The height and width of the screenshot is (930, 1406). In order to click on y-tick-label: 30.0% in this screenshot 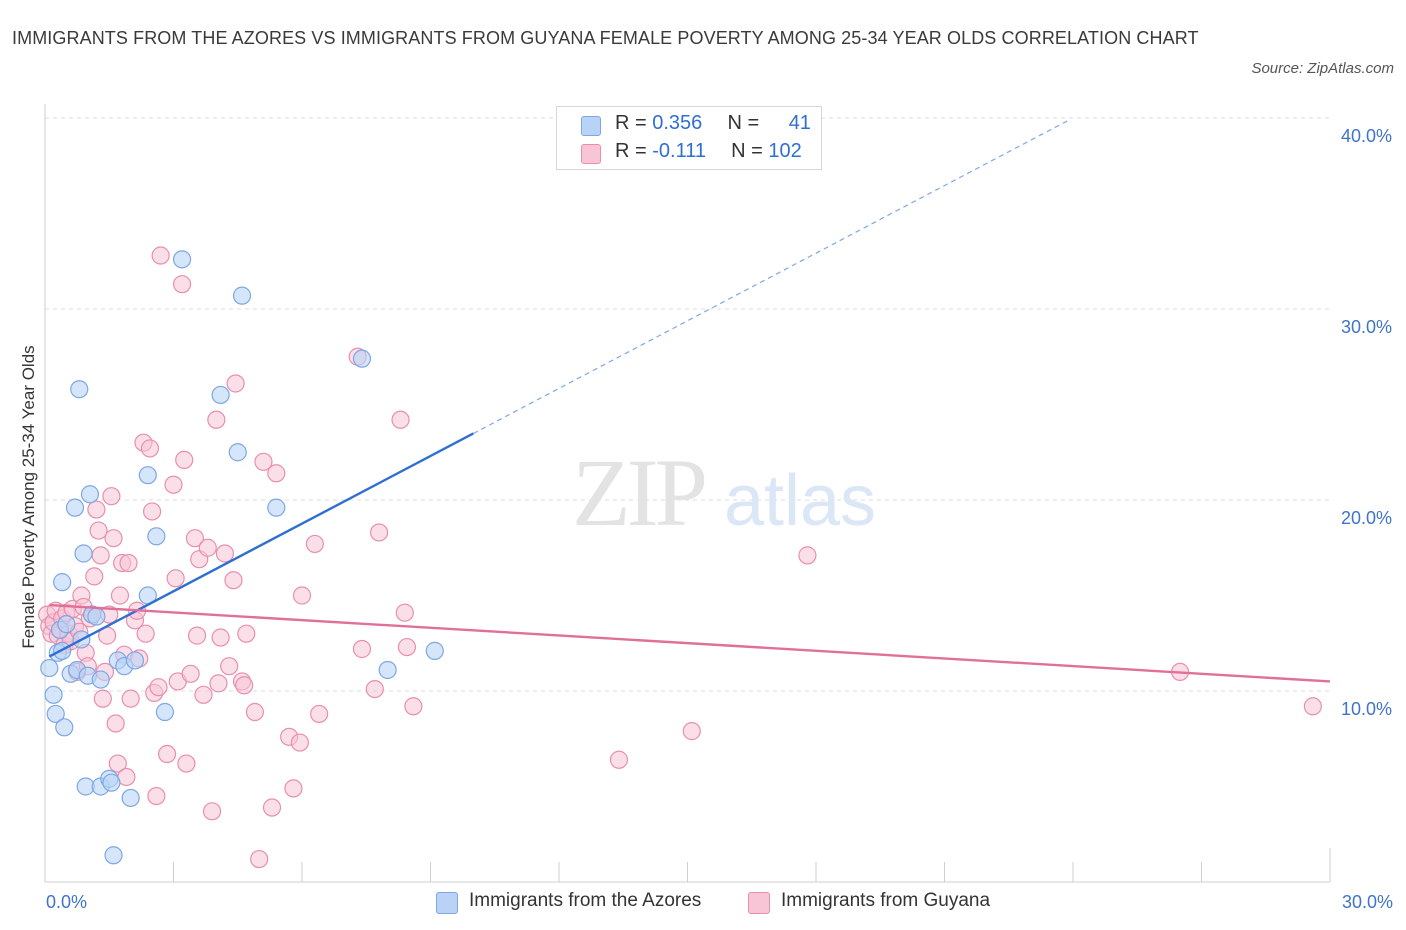, I will do `click(1366, 327)`.